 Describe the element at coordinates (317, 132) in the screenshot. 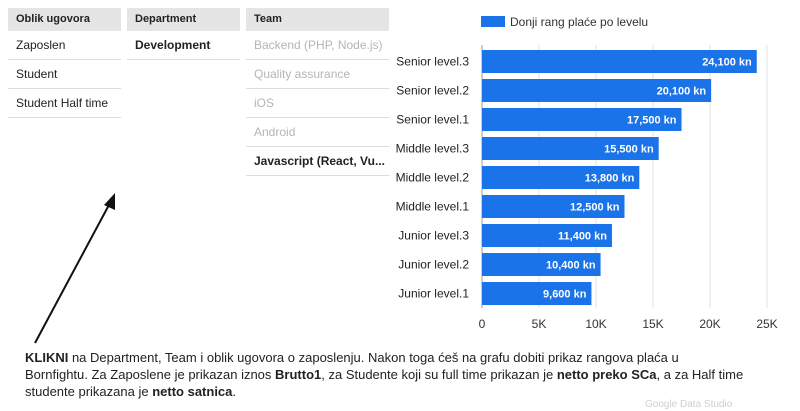

I see `filter-item-android: Android` at that location.